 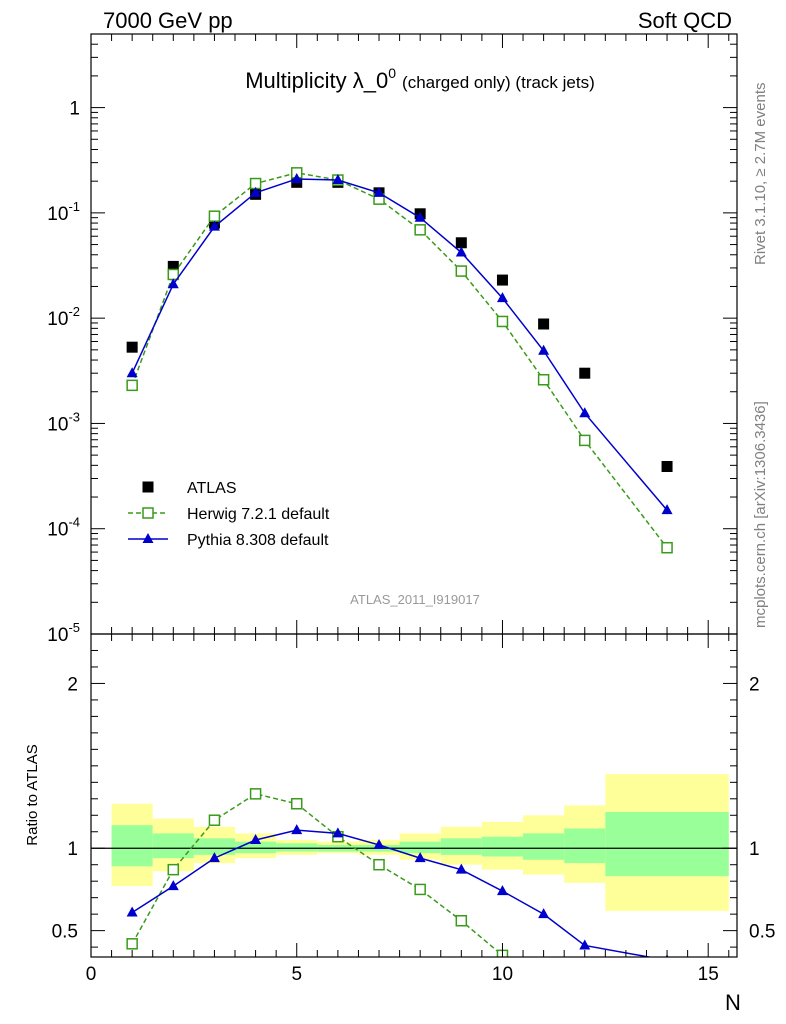 What do you see at coordinates (316, 80) in the screenshot?
I see `title-main: Multiplicity λ_0` at bounding box center [316, 80].